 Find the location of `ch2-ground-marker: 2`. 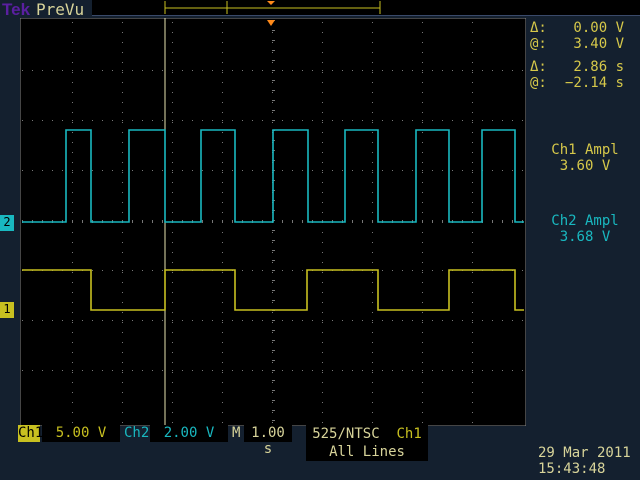

ch2-ground-marker: 2 is located at coordinates (7, 223).